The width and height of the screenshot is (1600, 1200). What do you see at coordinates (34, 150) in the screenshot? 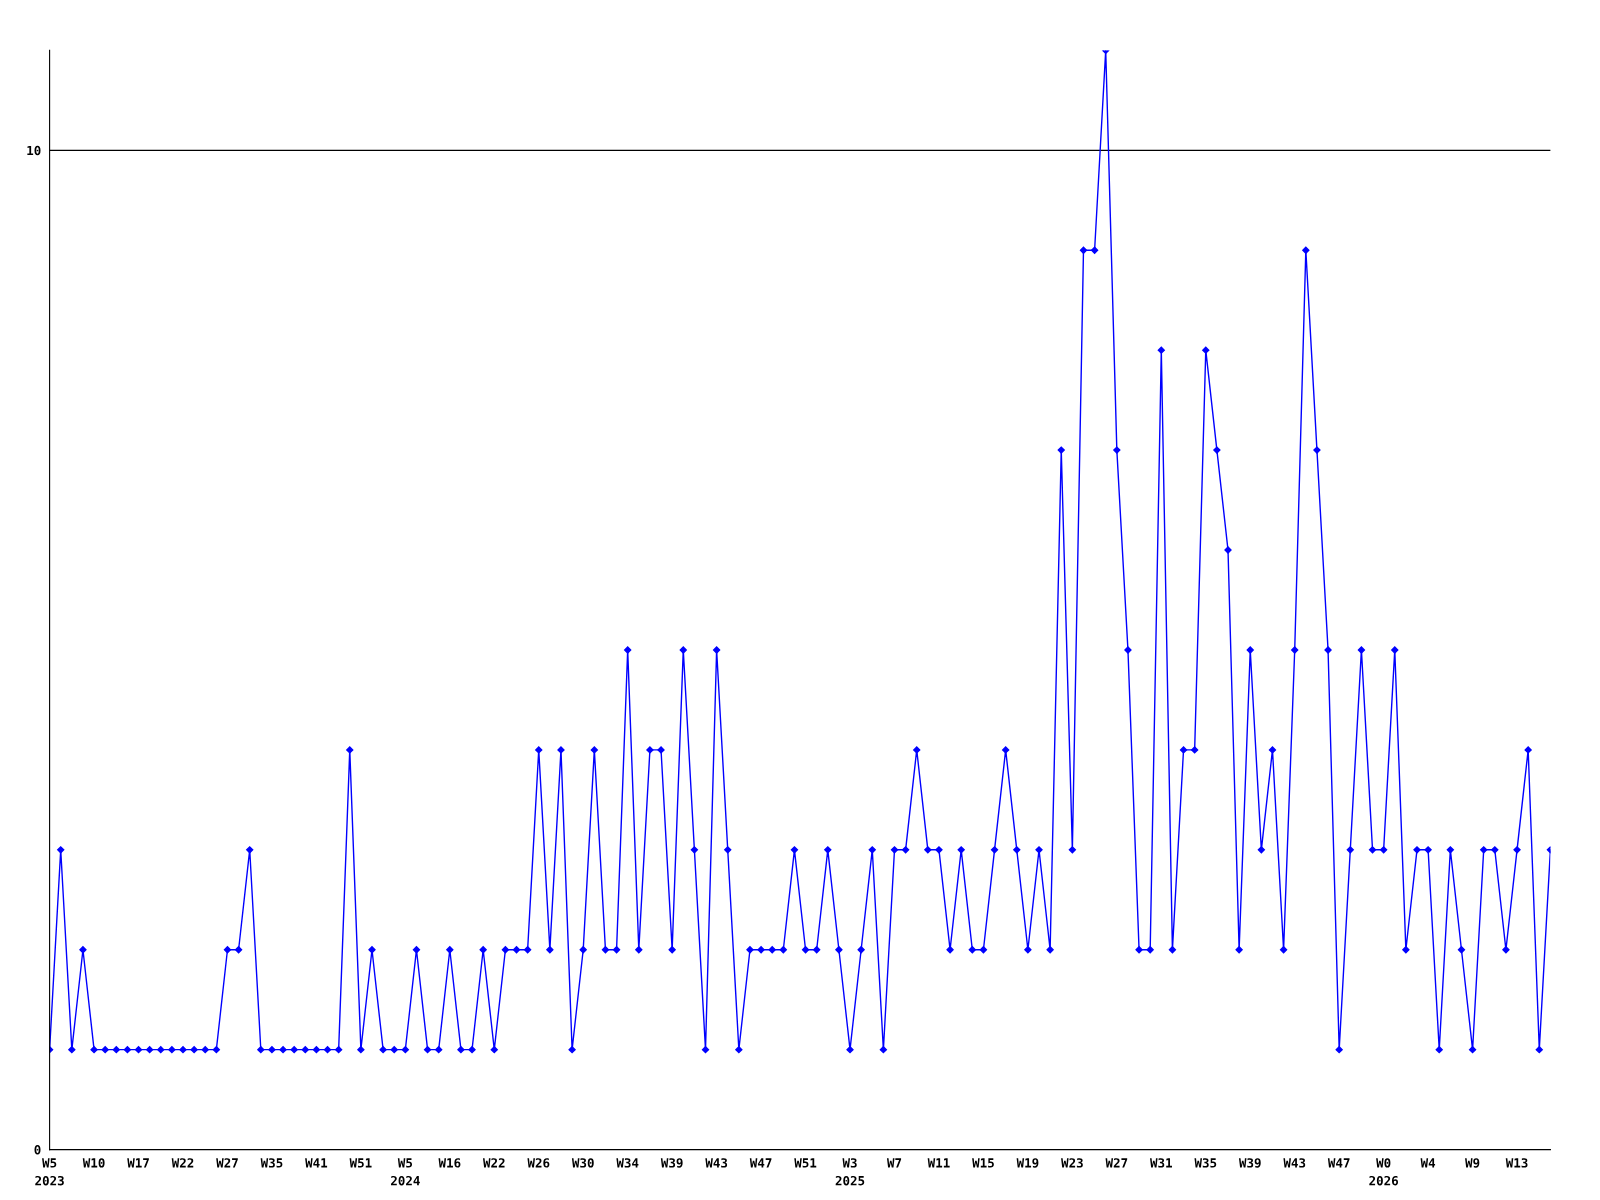
I see `y-tick-label: 10` at bounding box center [34, 150].